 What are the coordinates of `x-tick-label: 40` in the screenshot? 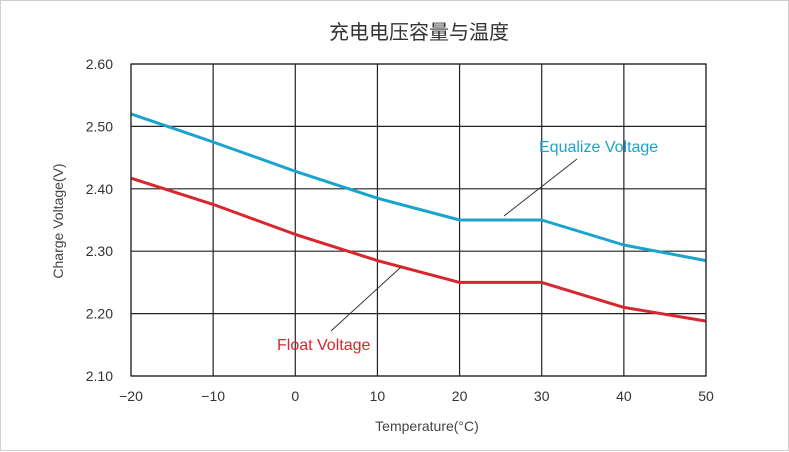 It's located at (624, 396).